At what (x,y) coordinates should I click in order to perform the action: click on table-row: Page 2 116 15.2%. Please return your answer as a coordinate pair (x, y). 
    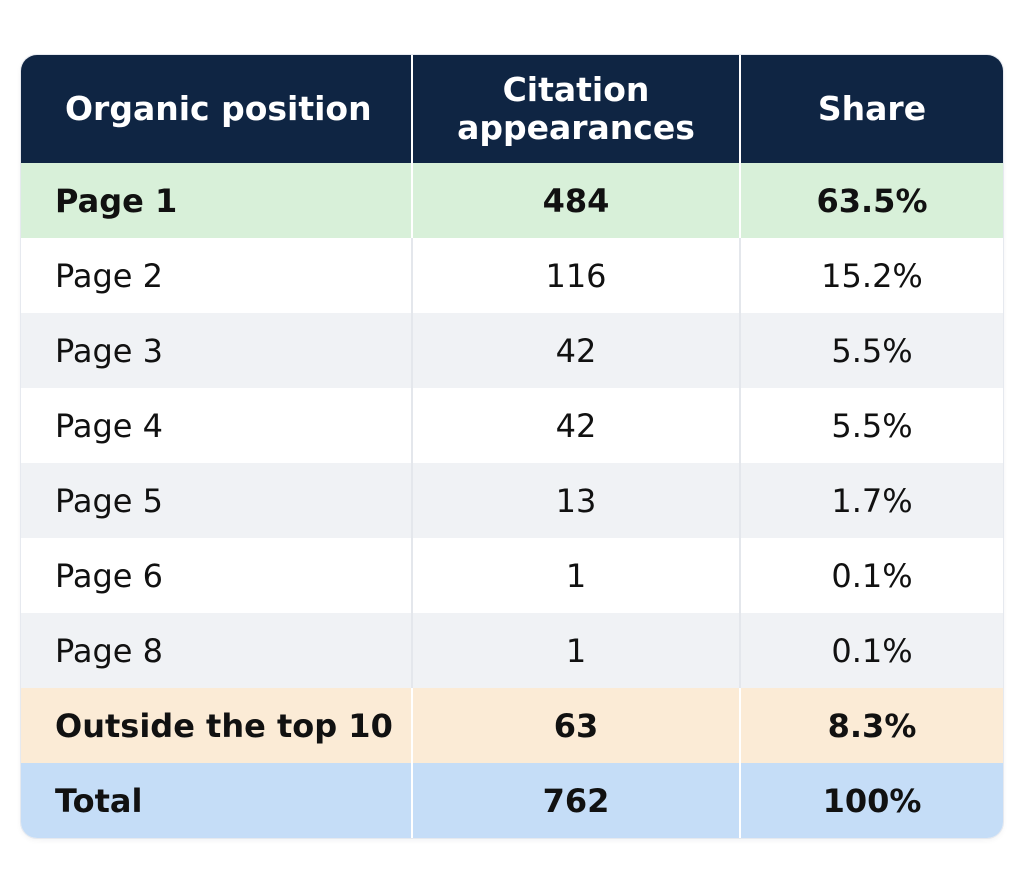
    Looking at the image, I should click on (512, 275).